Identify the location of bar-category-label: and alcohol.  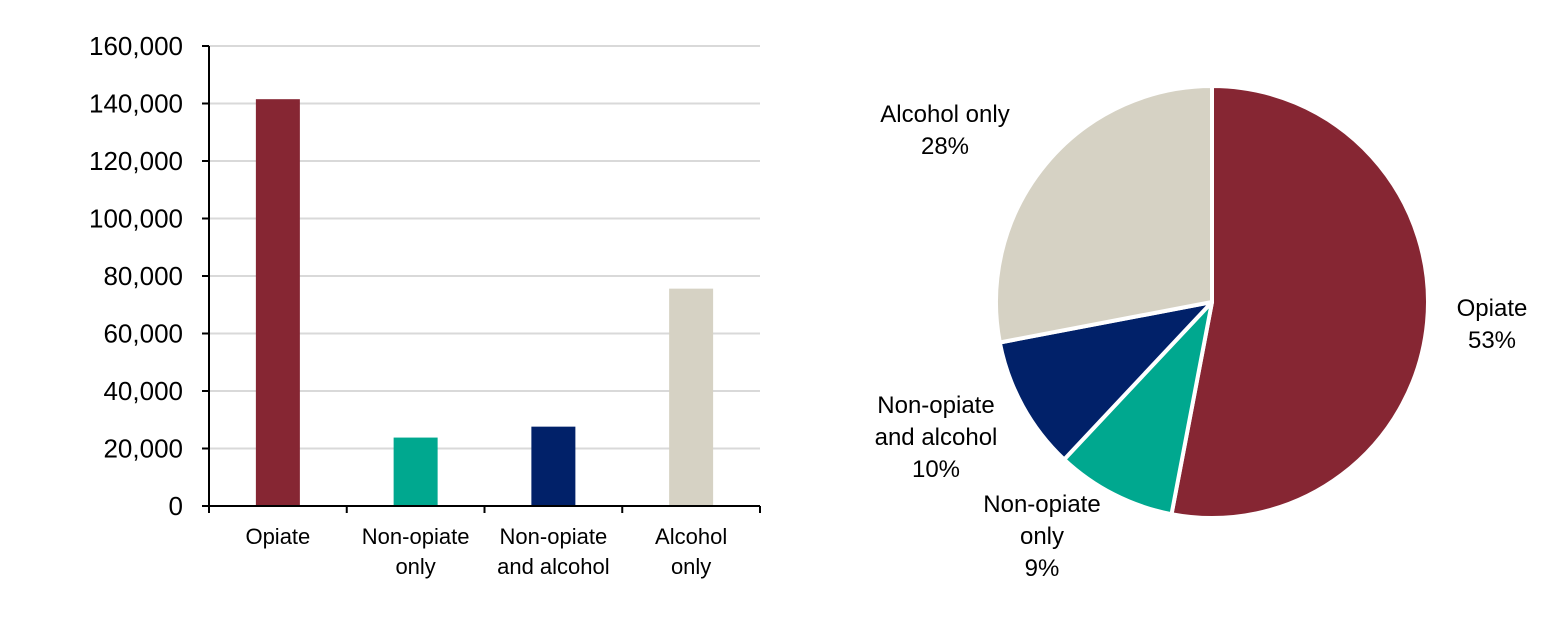
(553, 566).